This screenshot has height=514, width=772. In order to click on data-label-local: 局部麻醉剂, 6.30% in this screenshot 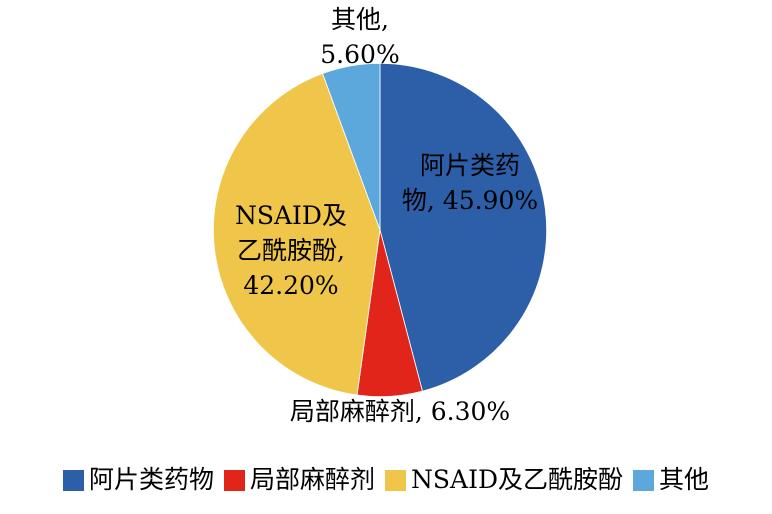, I will do `click(400, 411)`.